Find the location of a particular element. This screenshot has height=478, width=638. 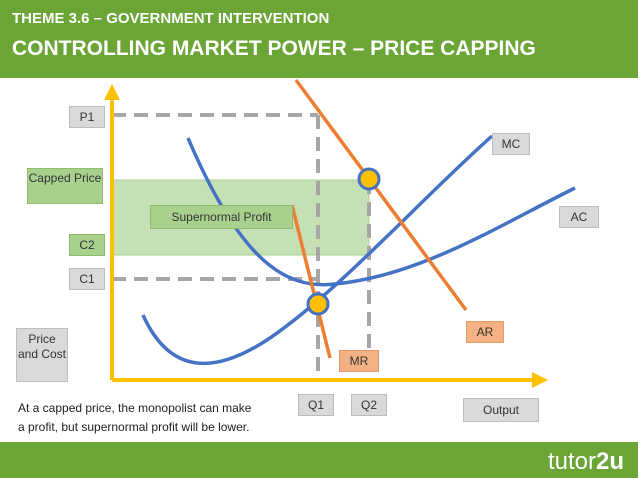

mr-label: MR is located at coordinates (359, 361).